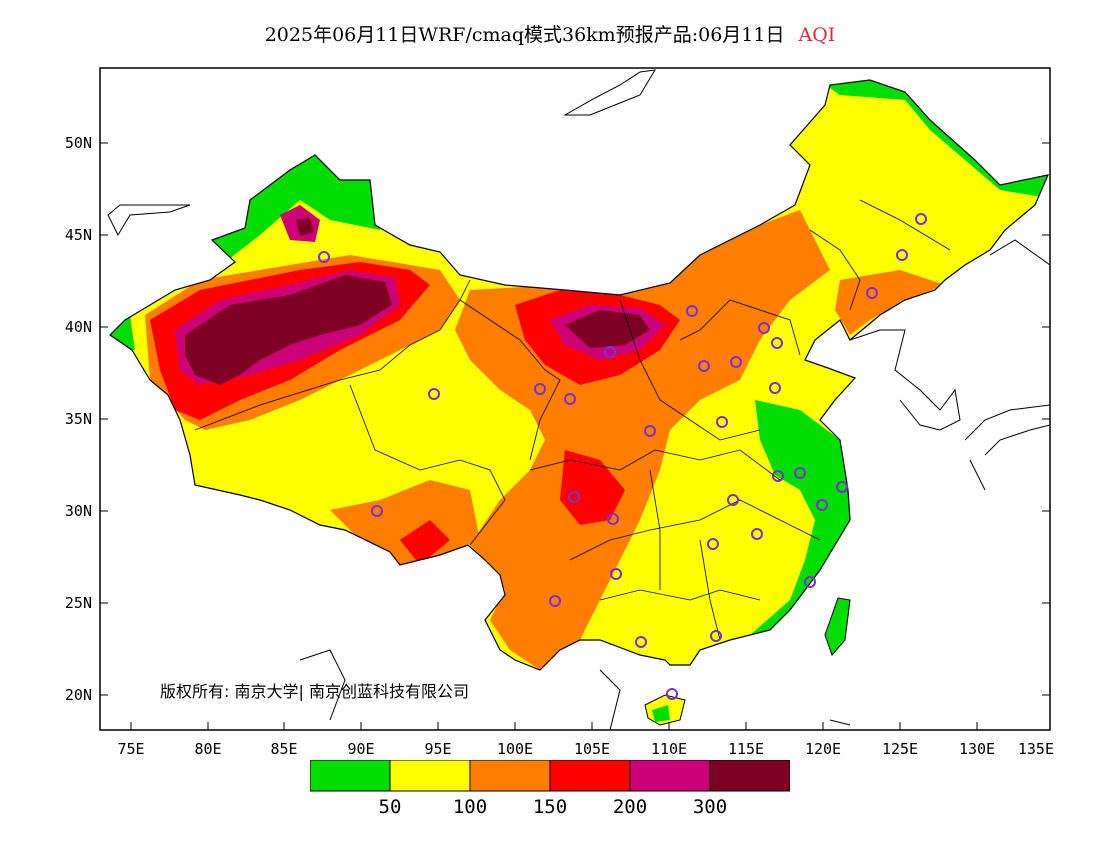 The image size is (1100, 850). I want to click on lon-label: 80E, so click(207, 749).